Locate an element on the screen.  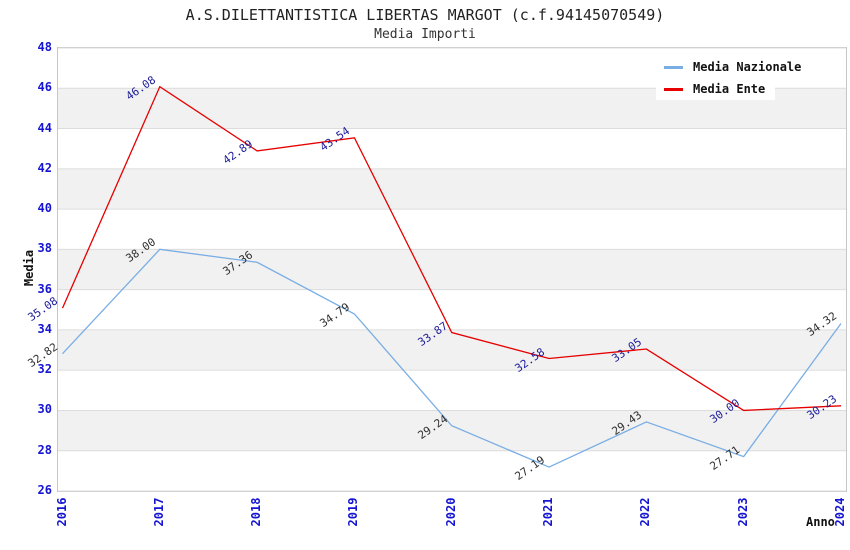
x-tick-label: 2017 is located at coordinates (158, 512).